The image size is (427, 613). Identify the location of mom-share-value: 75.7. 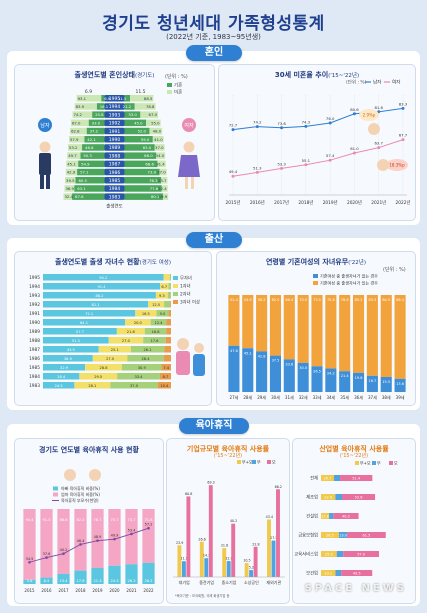
(114, 520).